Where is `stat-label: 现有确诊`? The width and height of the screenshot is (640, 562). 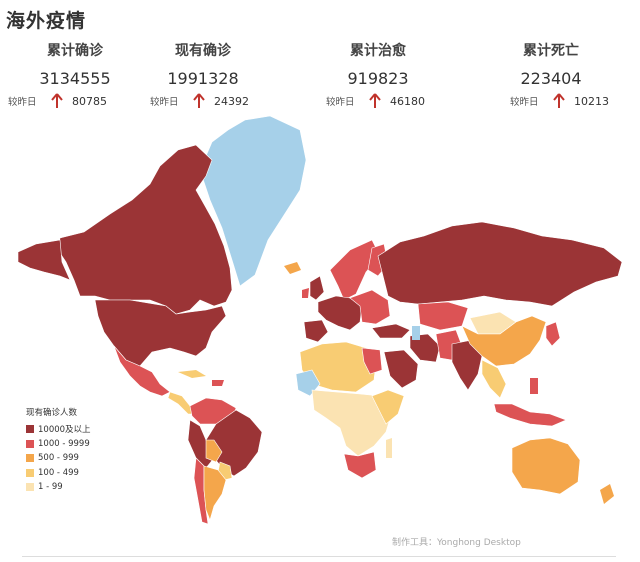
stat-label: 现有确诊 is located at coordinates (203, 51).